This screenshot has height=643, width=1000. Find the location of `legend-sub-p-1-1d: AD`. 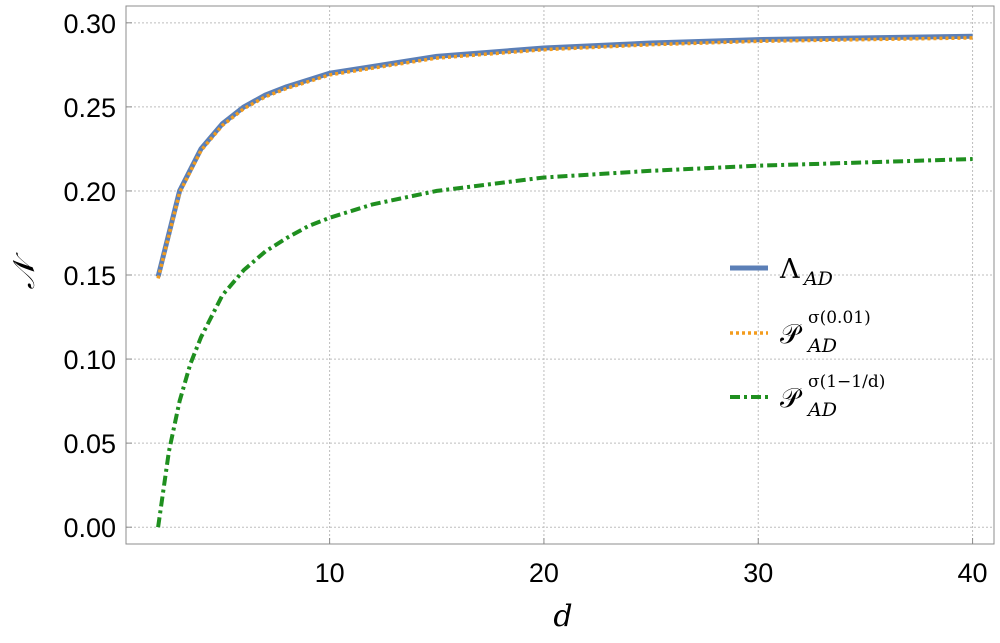

legend-sub-p-1-1d: AD is located at coordinates (821, 410).